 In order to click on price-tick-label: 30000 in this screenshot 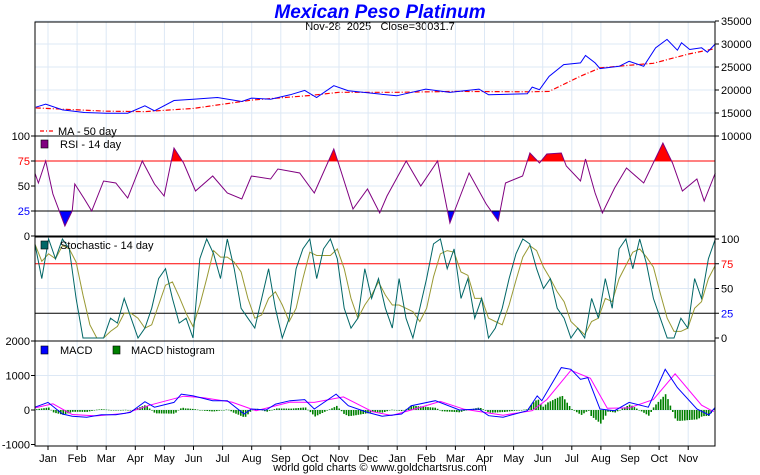, I will do `click(736, 45)`.